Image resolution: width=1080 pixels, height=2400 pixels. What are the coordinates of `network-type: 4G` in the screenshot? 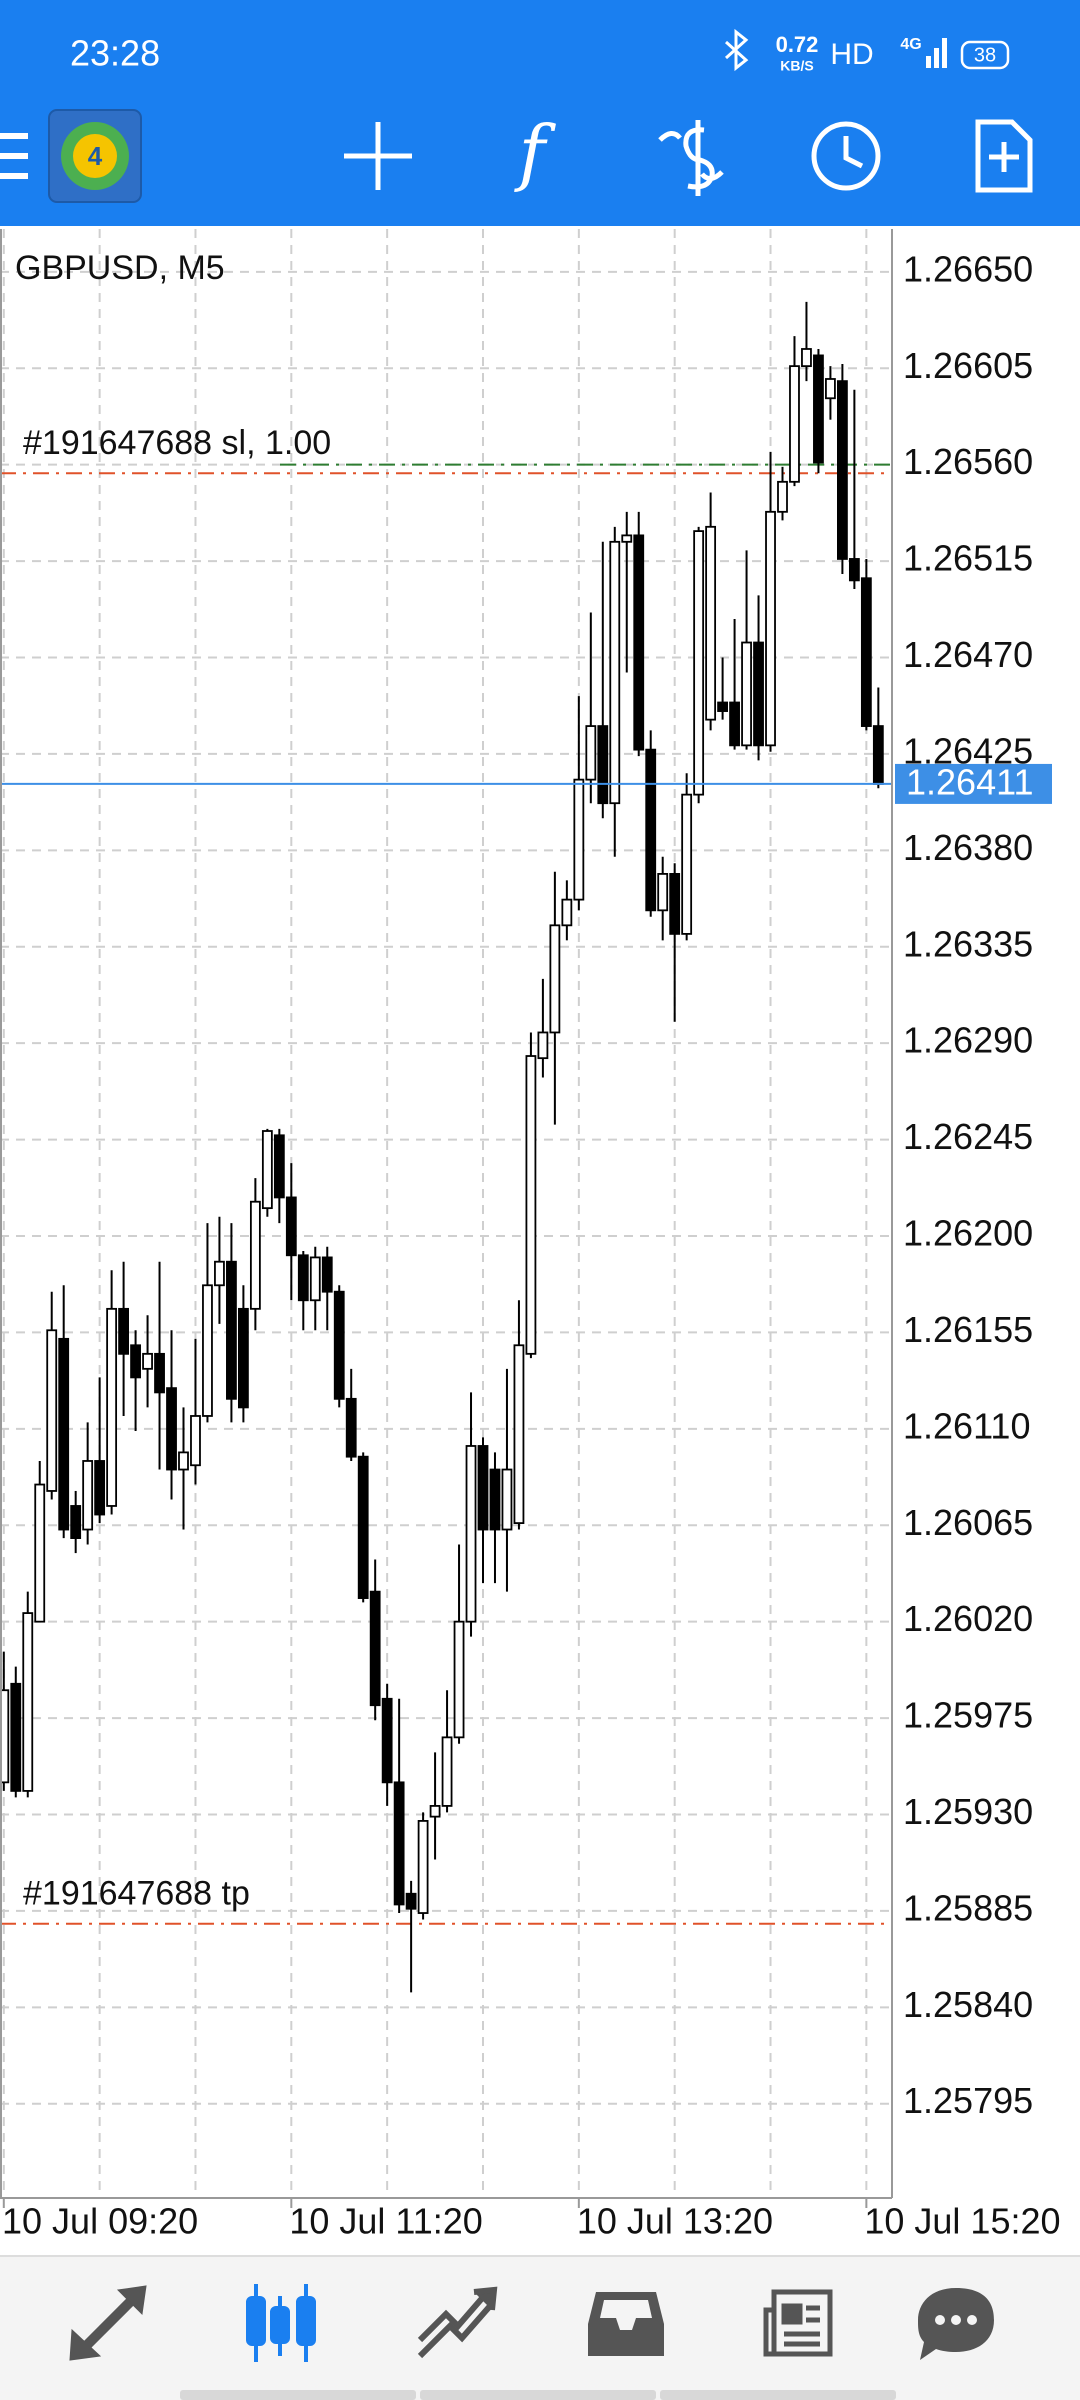 It's located at (910, 44).